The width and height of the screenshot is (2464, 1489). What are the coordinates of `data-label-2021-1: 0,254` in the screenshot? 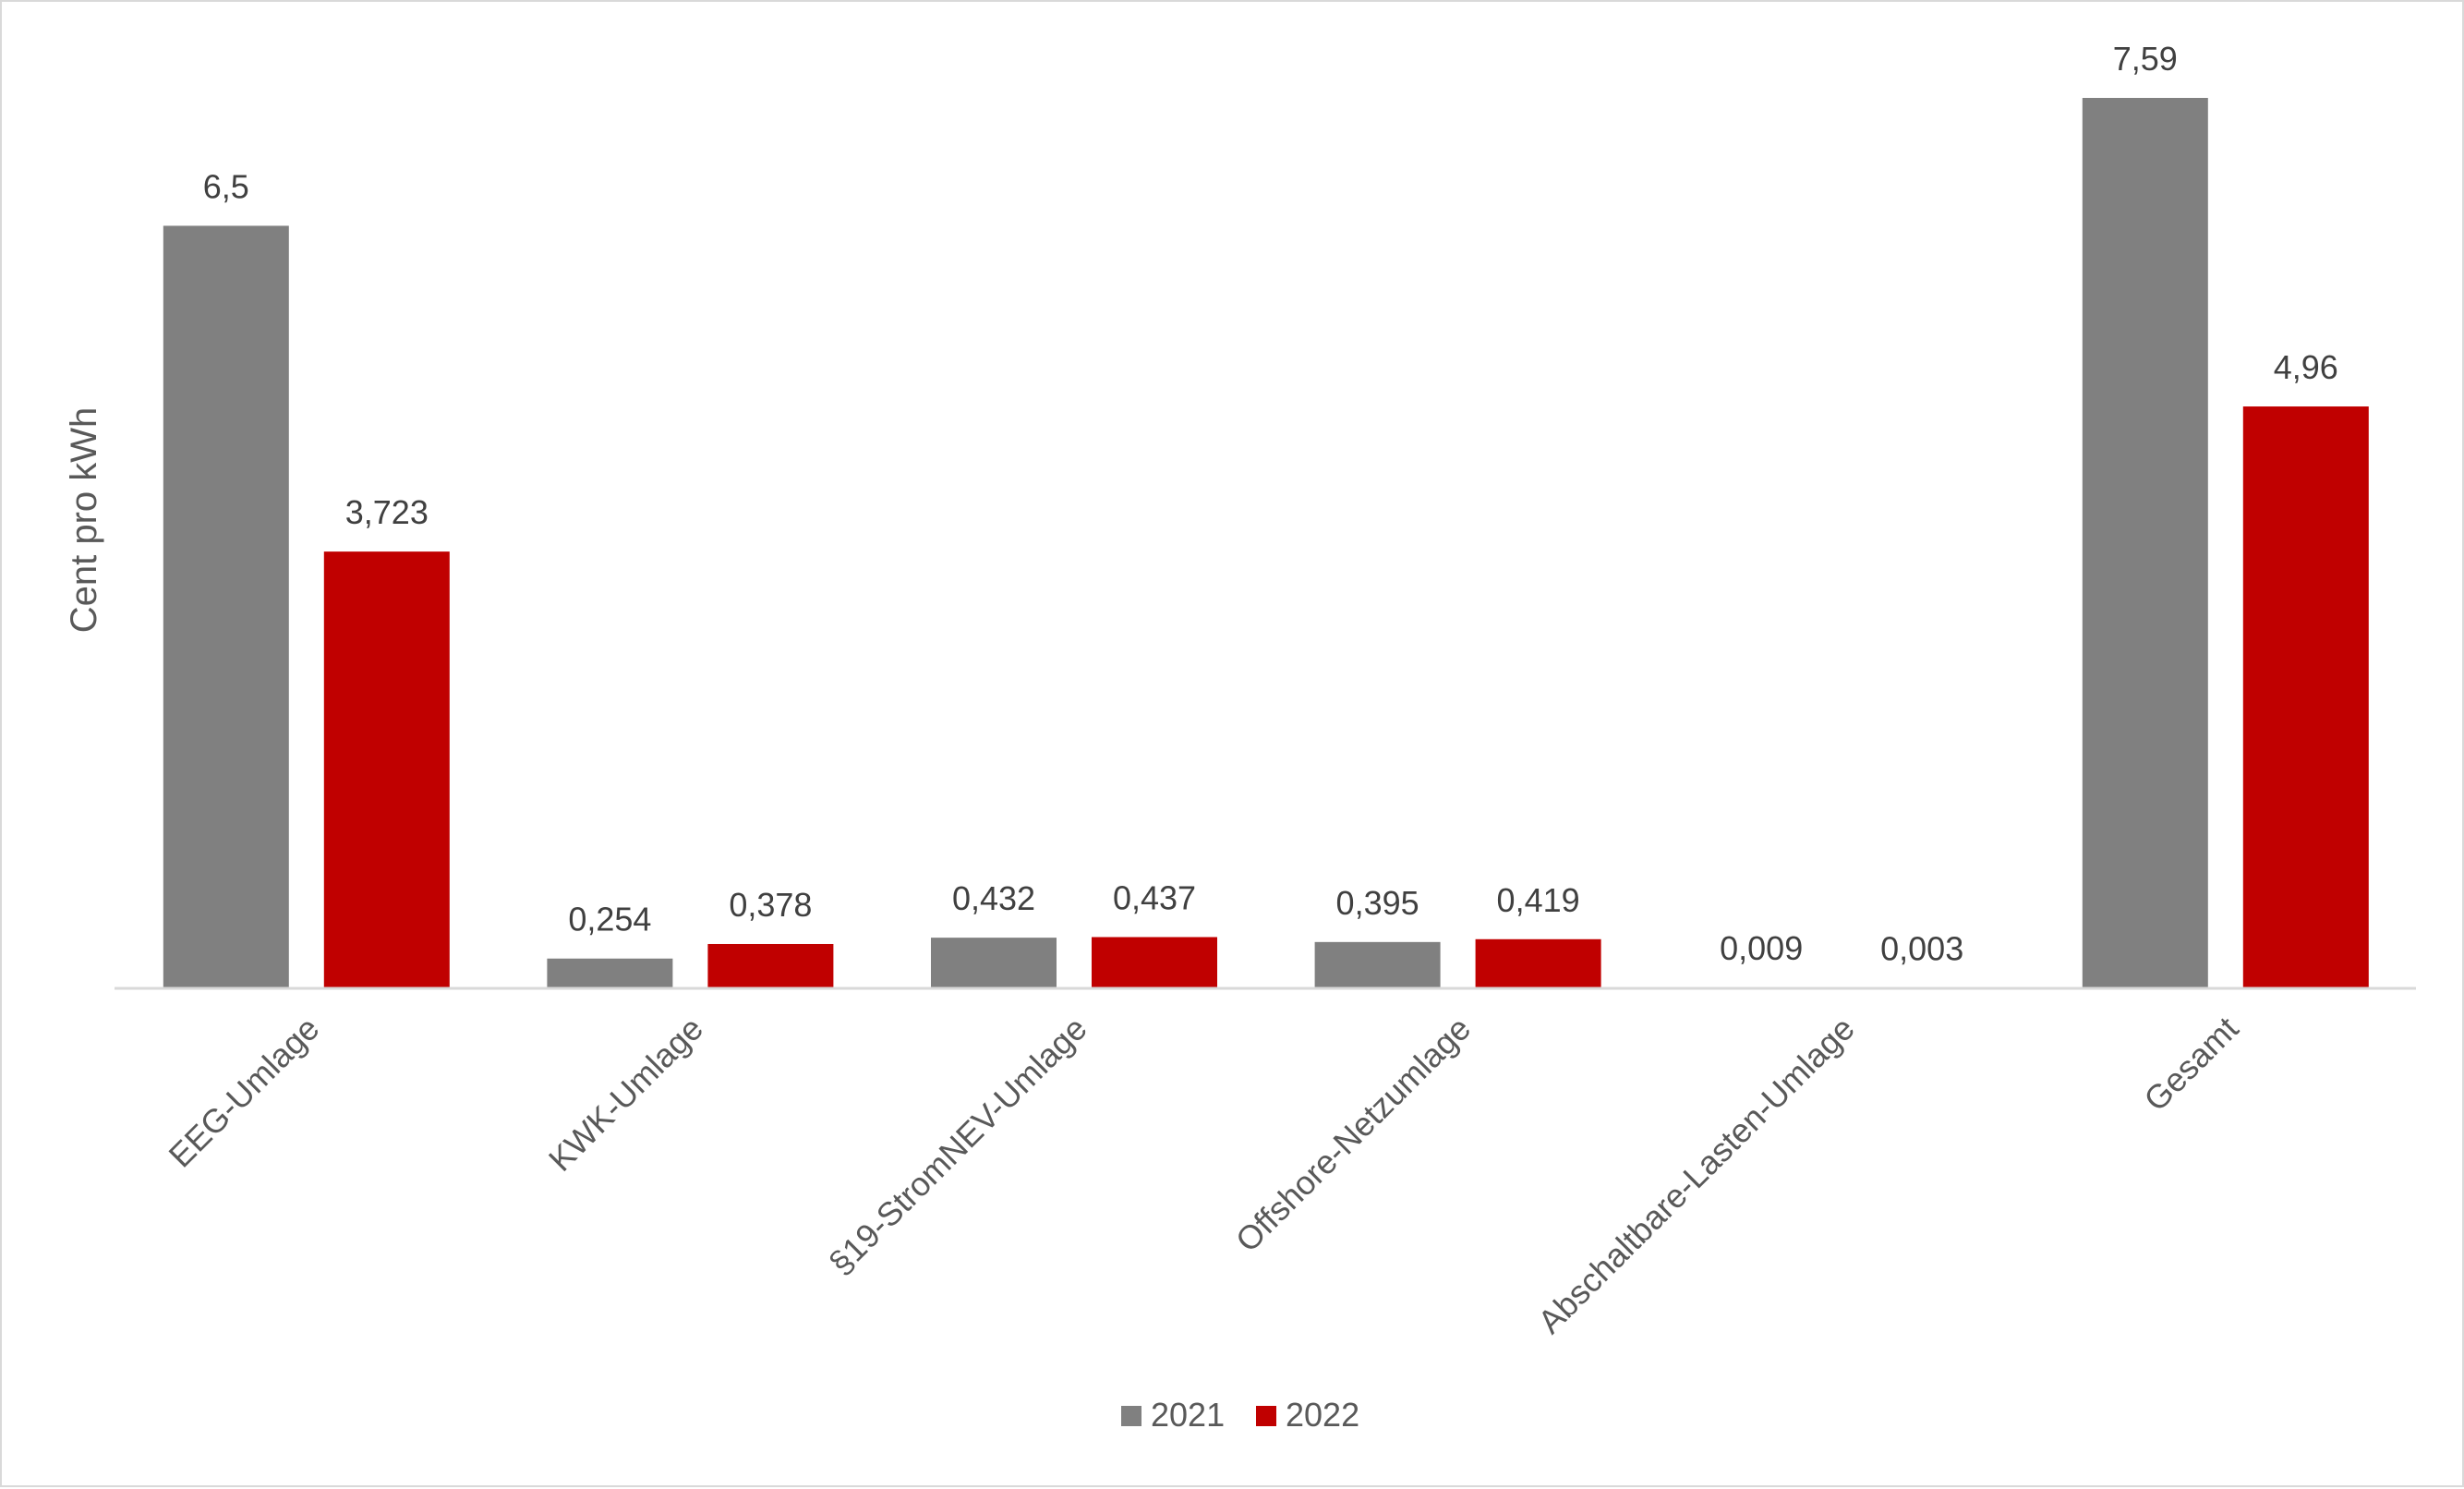 It's located at (610, 920).